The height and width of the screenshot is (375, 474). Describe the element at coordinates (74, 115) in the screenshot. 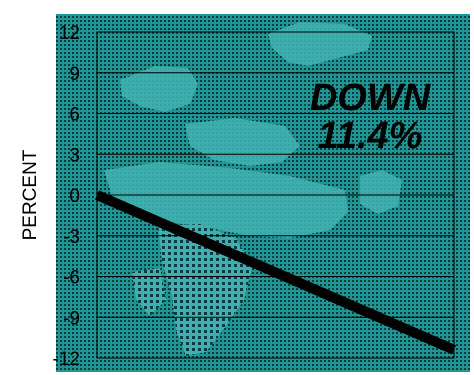

I see `y-tick-label: 6` at that location.